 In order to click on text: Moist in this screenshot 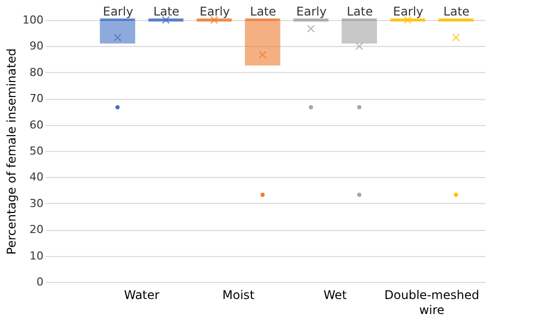, I will do `click(238, 295)`.